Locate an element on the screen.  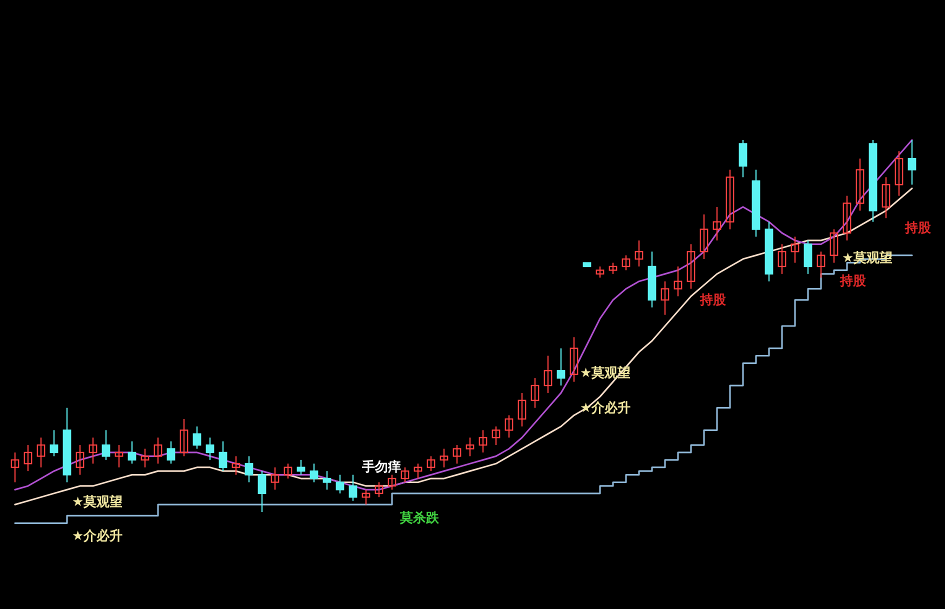
annotation: ★介必升 is located at coordinates (97, 536).